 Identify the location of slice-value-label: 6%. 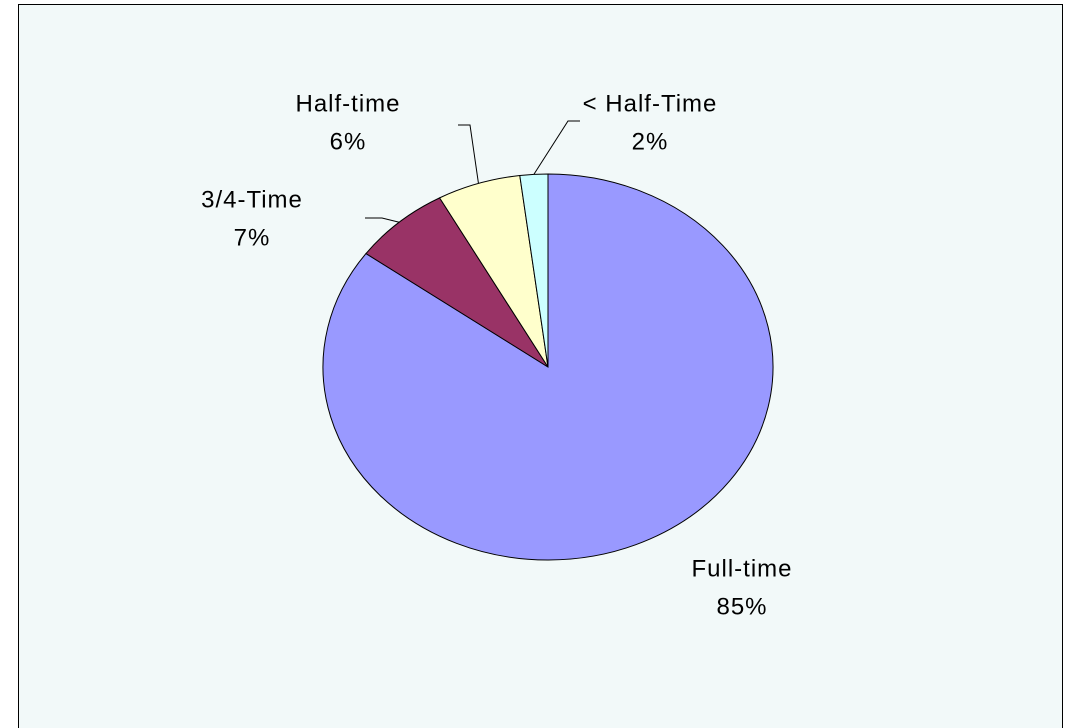
(348, 141).